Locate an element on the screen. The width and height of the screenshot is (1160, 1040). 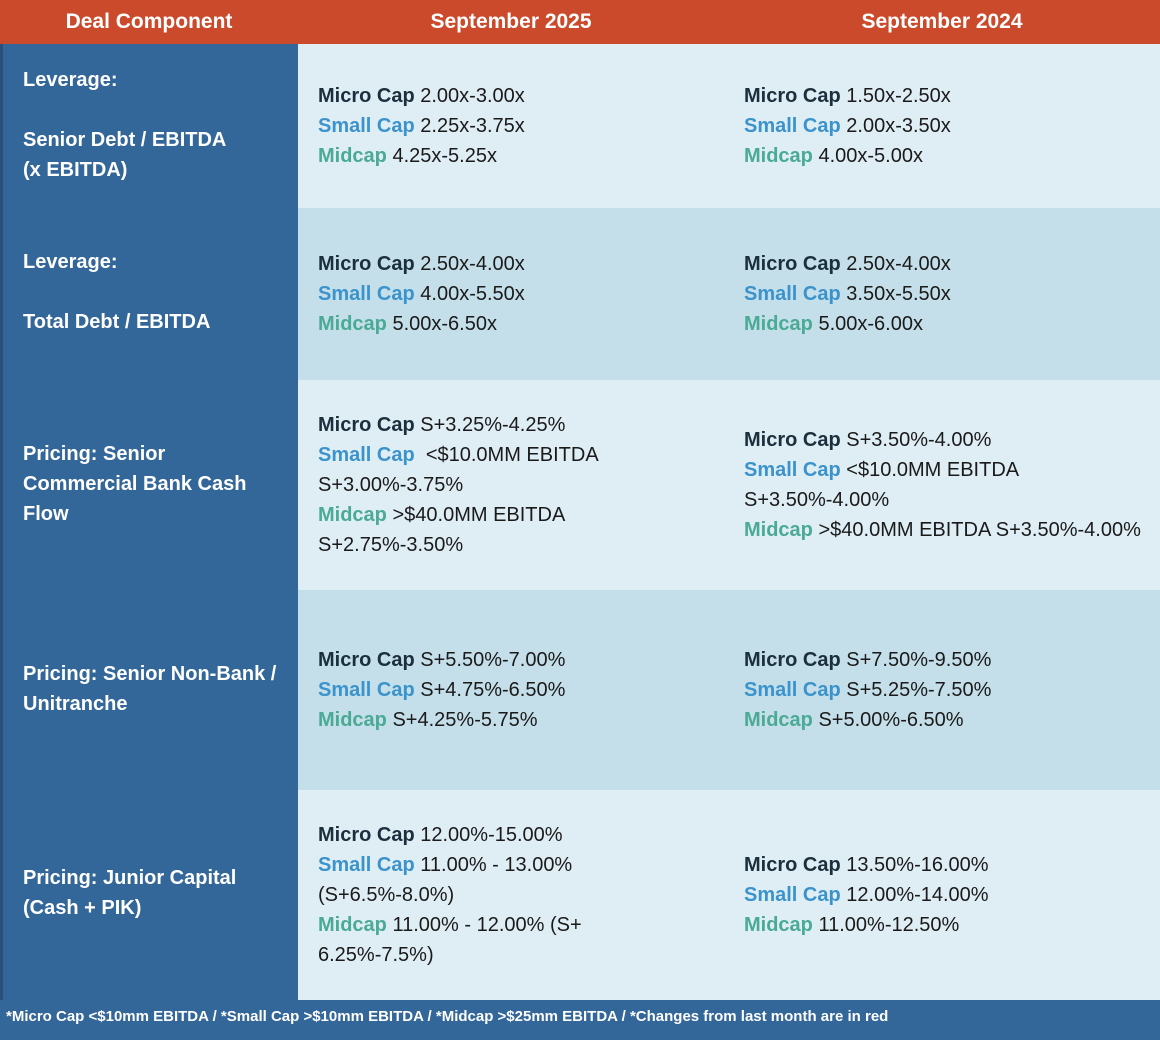
tier-line-micro: Micro Cap S+3.50%-4.00% is located at coordinates (945, 440).